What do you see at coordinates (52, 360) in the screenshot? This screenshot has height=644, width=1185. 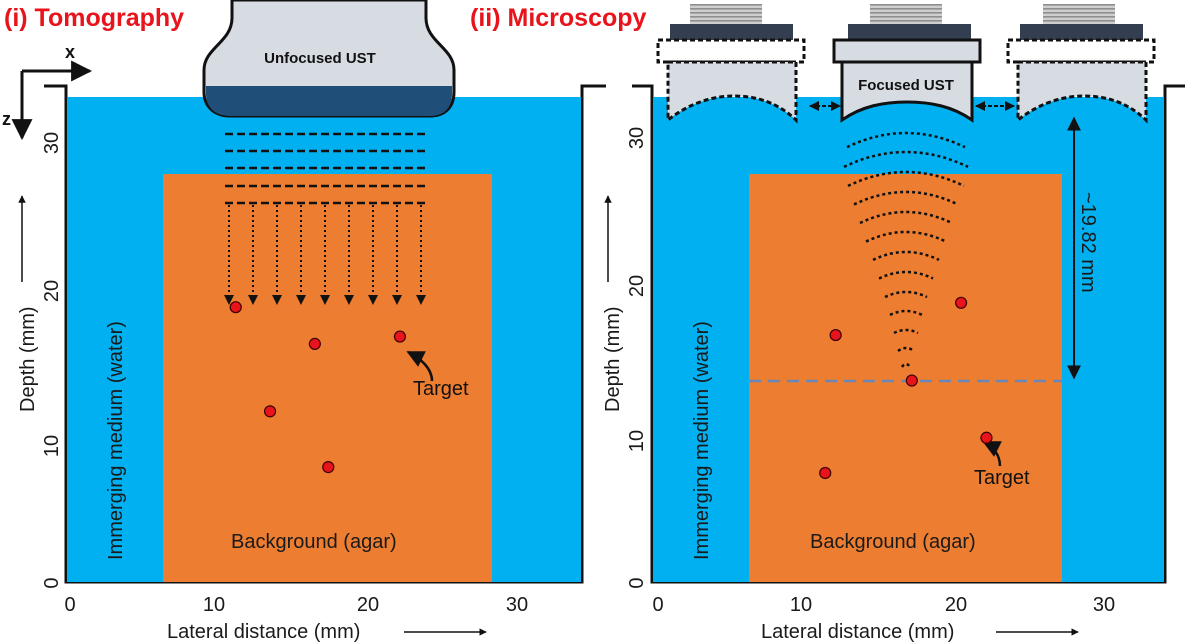 I see `tomography-y-ticks: 0 10 20 30` at bounding box center [52, 360].